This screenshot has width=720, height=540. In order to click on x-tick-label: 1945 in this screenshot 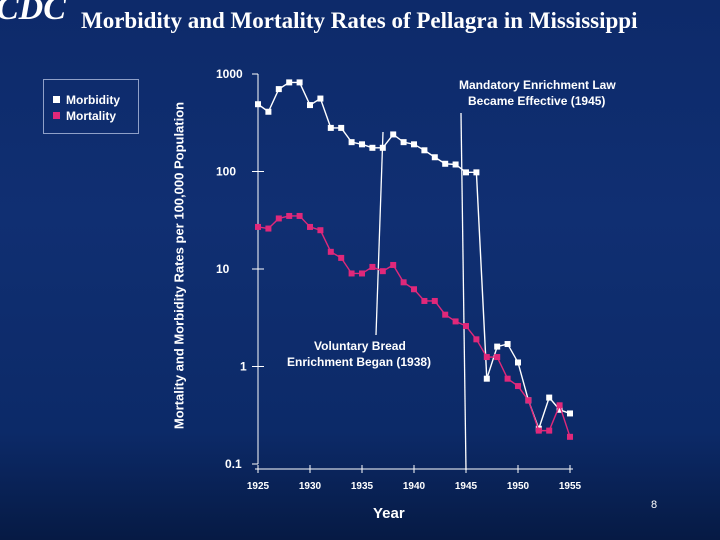, I will do `click(466, 486)`.